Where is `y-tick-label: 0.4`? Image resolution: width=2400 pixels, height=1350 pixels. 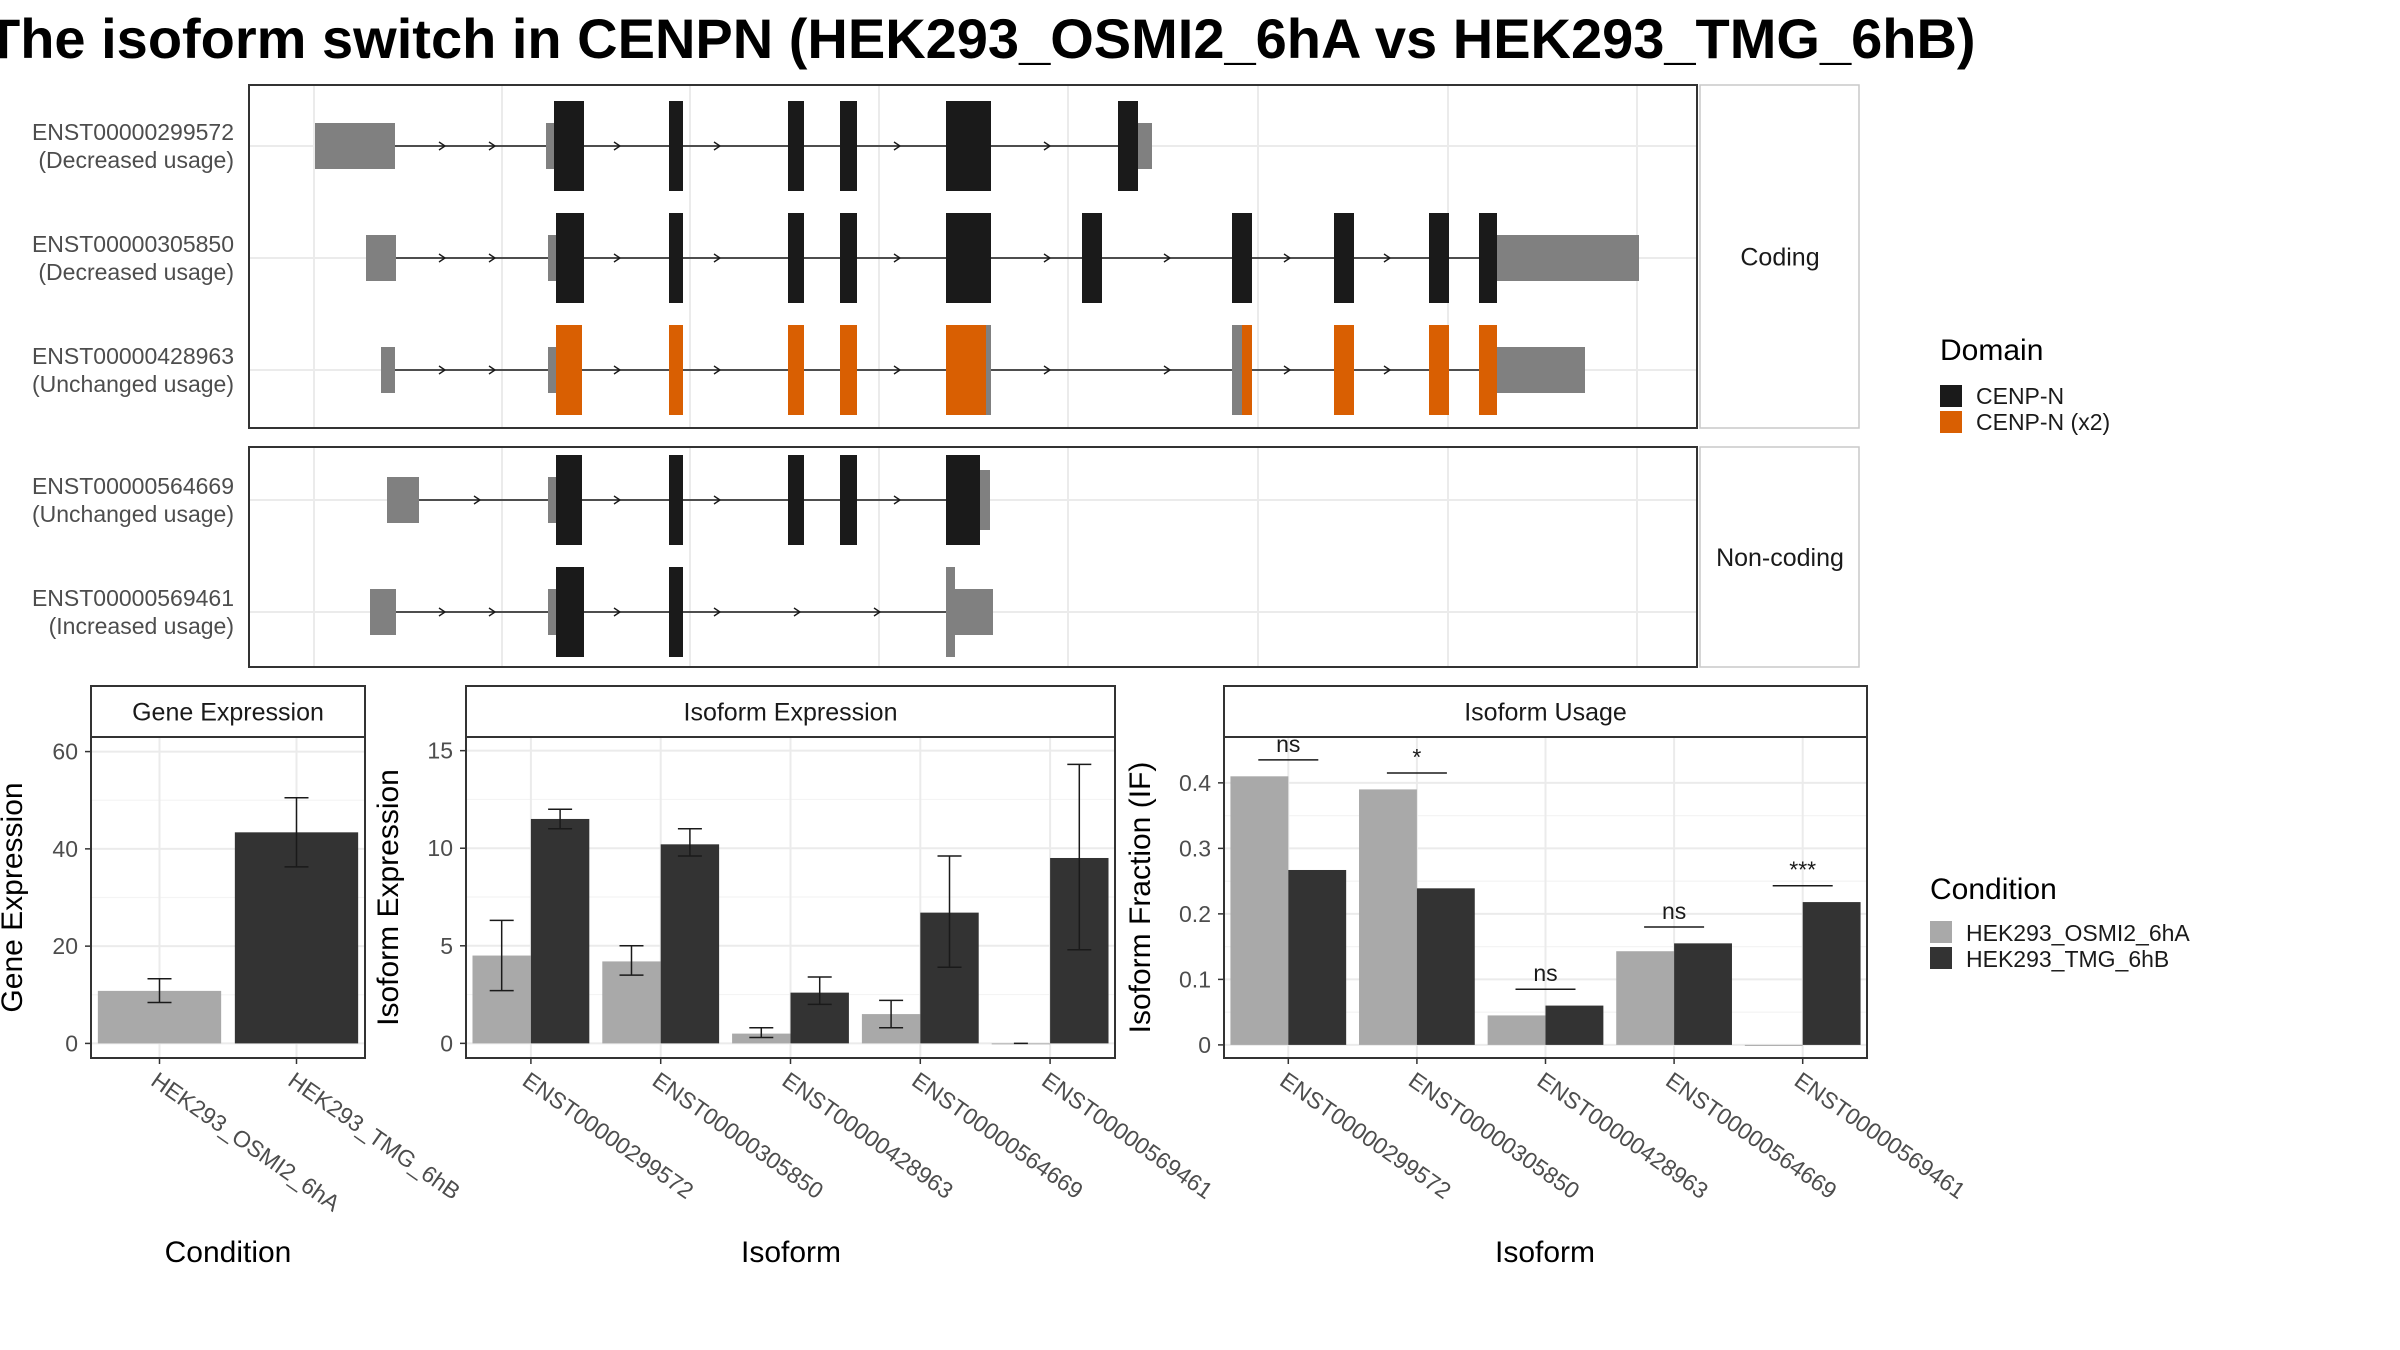
y-tick-label: 0.4 is located at coordinates (1195, 783).